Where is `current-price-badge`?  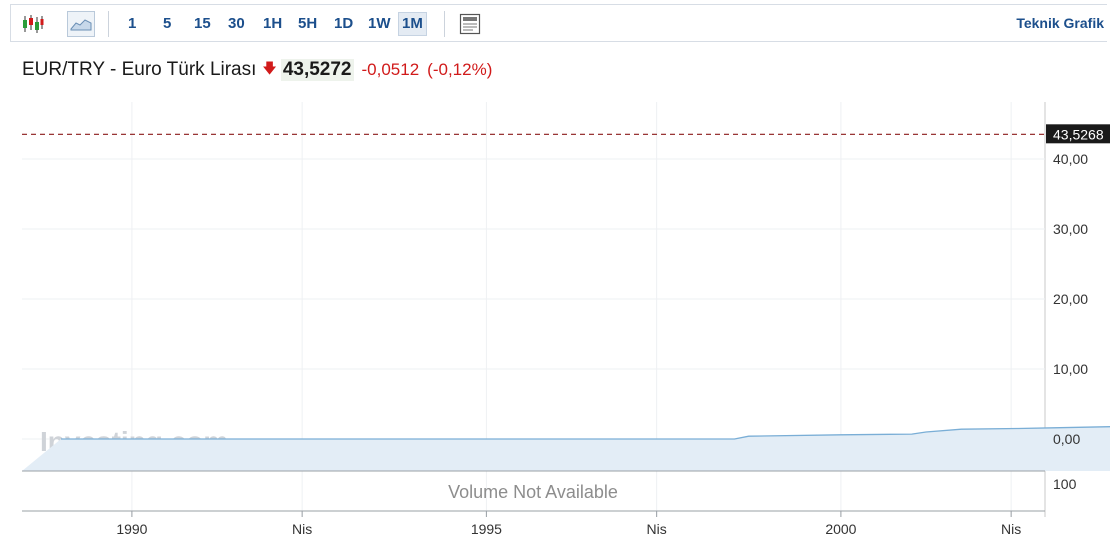 current-price-badge is located at coordinates (1078, 134).